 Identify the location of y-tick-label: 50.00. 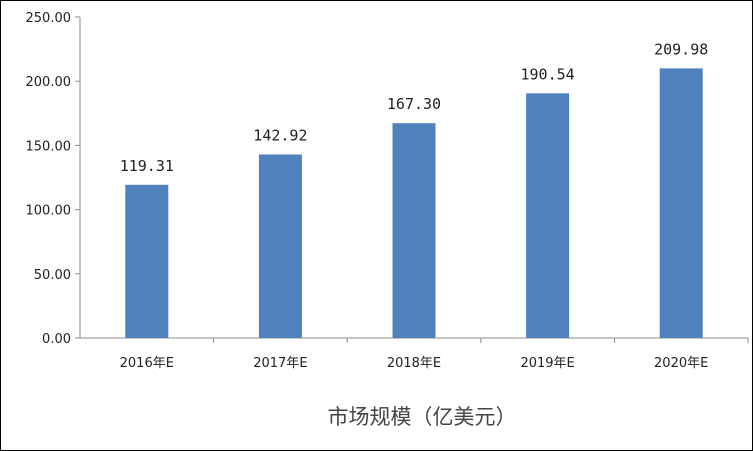
(52, 275).